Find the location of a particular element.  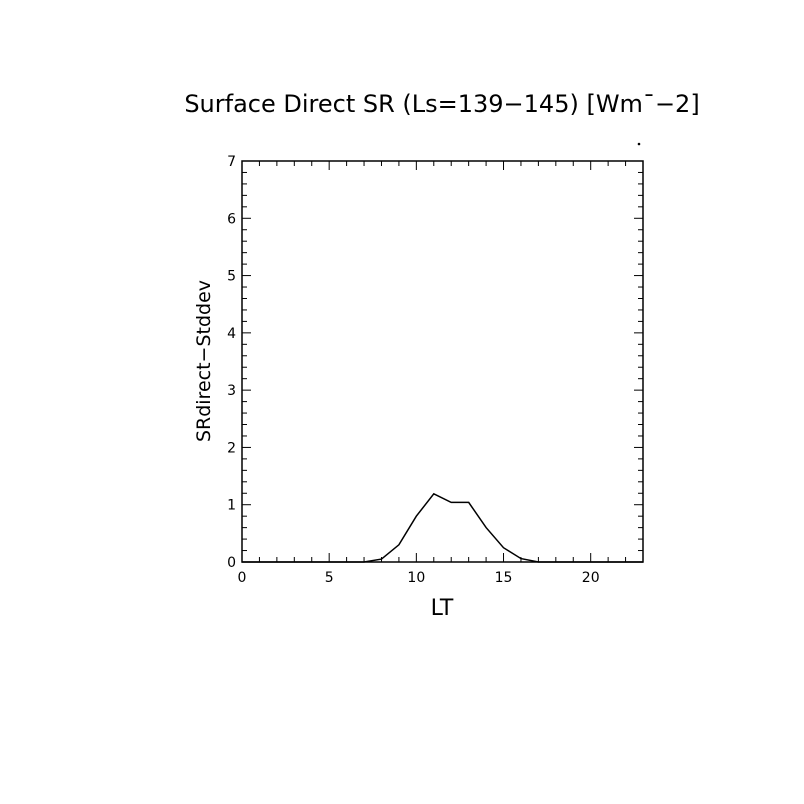

x-tick-label: 10 is located at coordinates (416, 578).